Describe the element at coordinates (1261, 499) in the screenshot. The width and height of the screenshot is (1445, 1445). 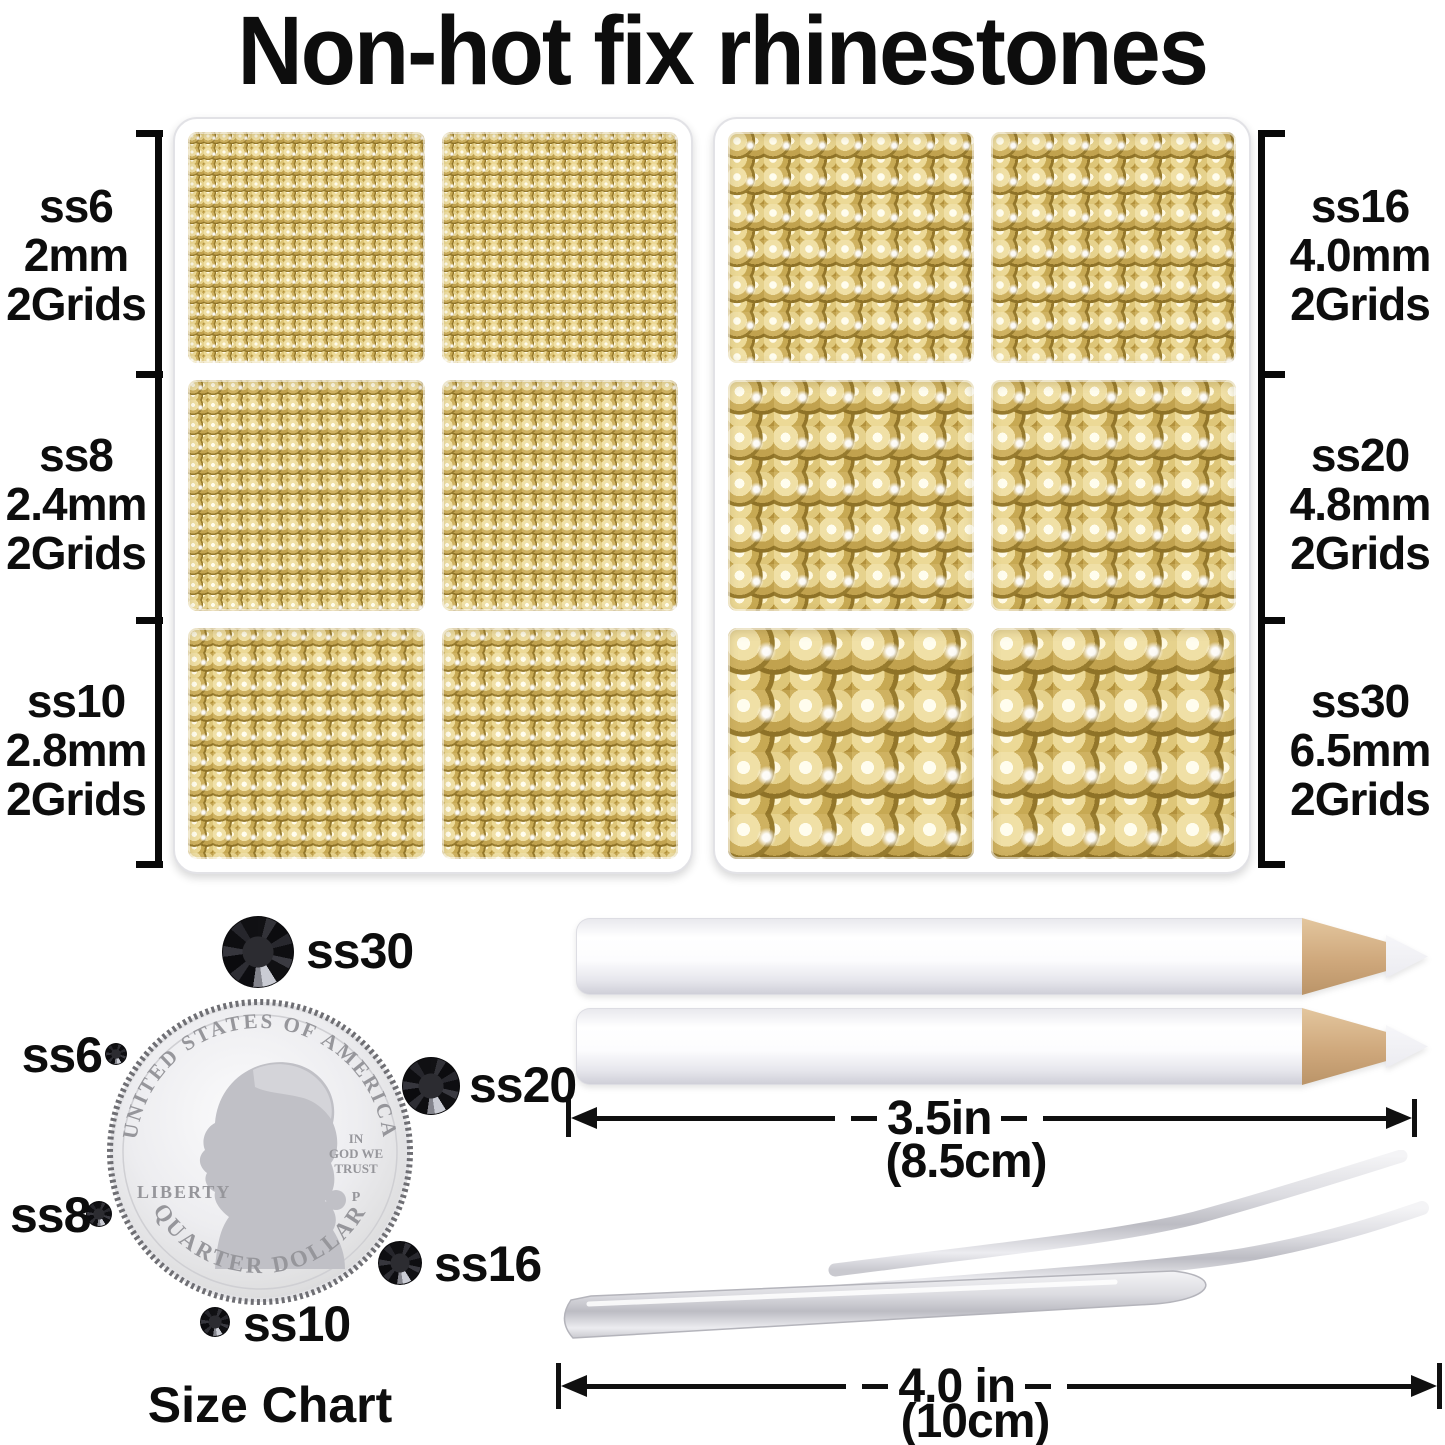
I see `right-bracket-line` at that location.